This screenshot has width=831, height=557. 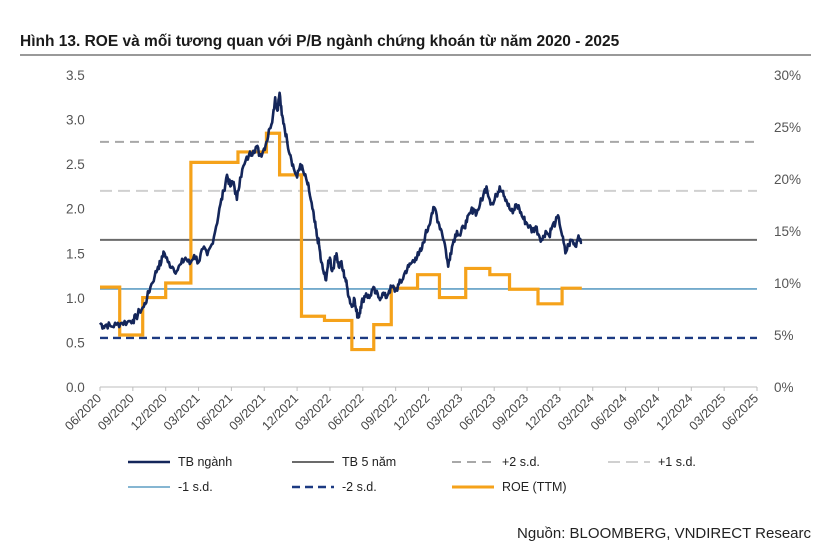 What do you see at coordinates (359, 487) in the screenshot?
I see `legend-label: -2 s.d.` at bounding box center [359, 487].